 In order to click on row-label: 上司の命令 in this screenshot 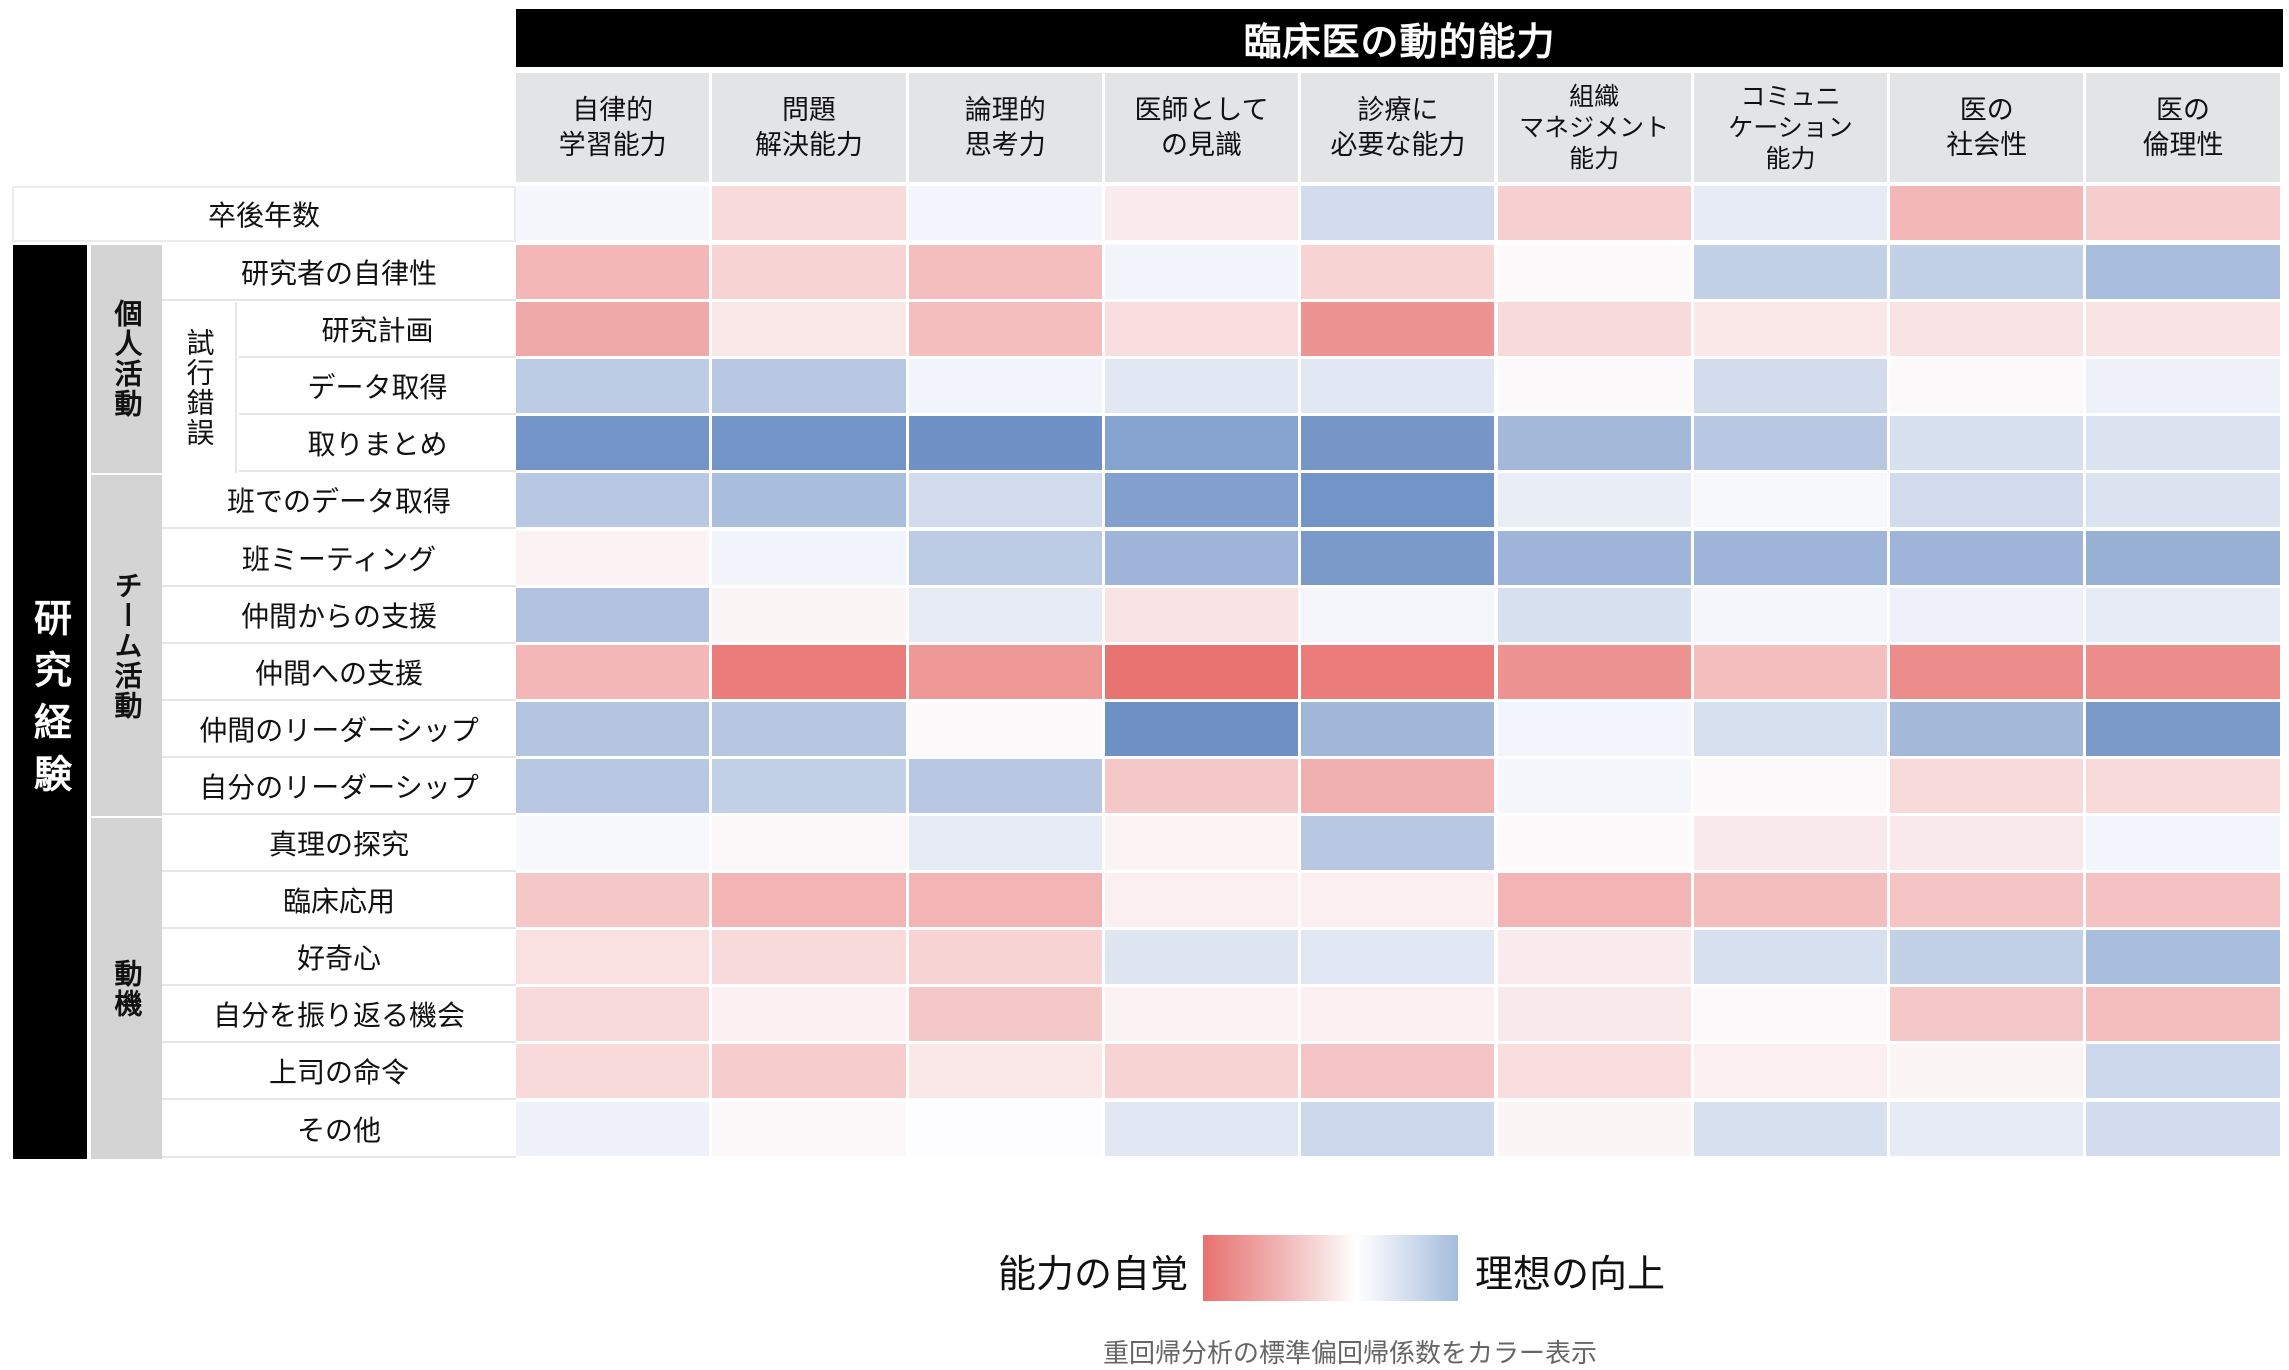, I will do `click(339, 1072)`.